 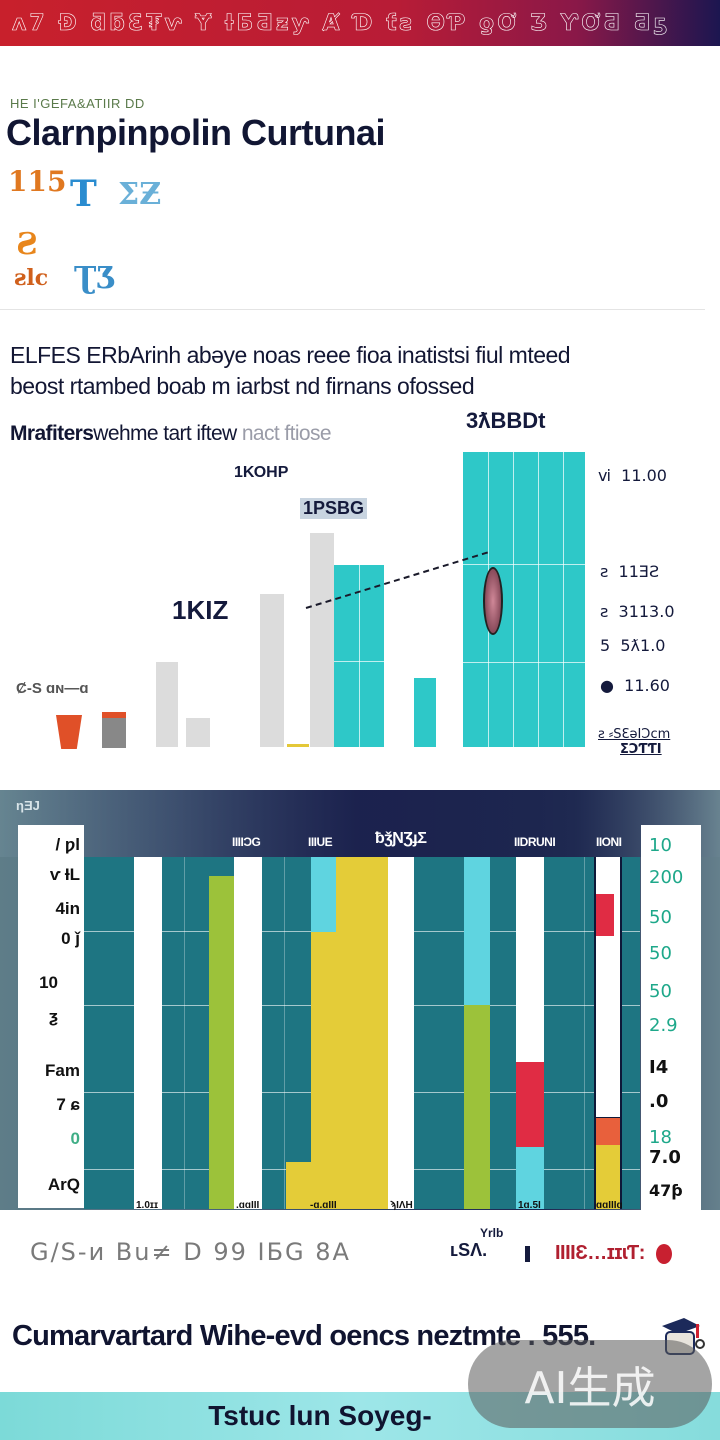 I want to click on right-axis-tick: 5 5ƛ1.0, so click(x=633, y=645).